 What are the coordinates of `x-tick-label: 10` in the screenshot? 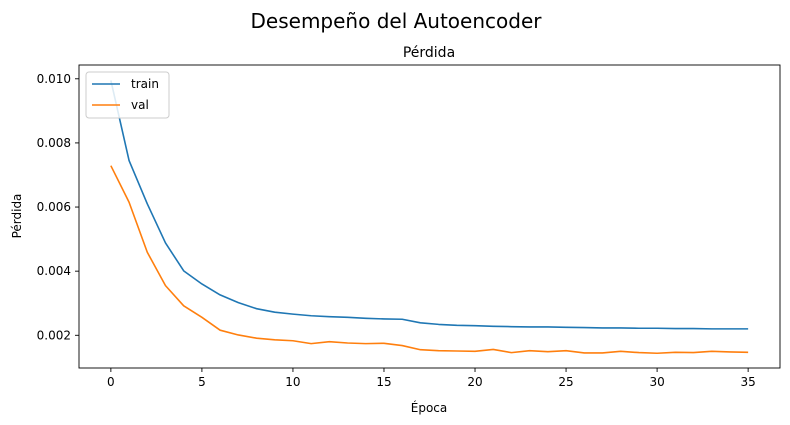 It's located at (292, 382).